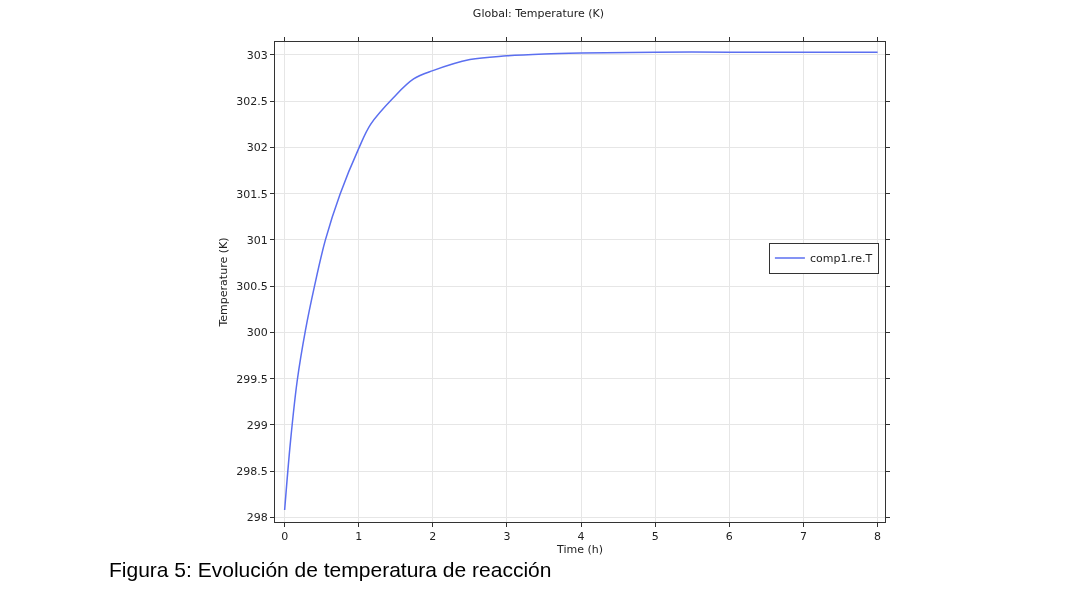 The width and height of the screenshot is (1077, 601). I want to click on text: Figura 5: Evolución de temperatura de reacción, so click(330, 569).